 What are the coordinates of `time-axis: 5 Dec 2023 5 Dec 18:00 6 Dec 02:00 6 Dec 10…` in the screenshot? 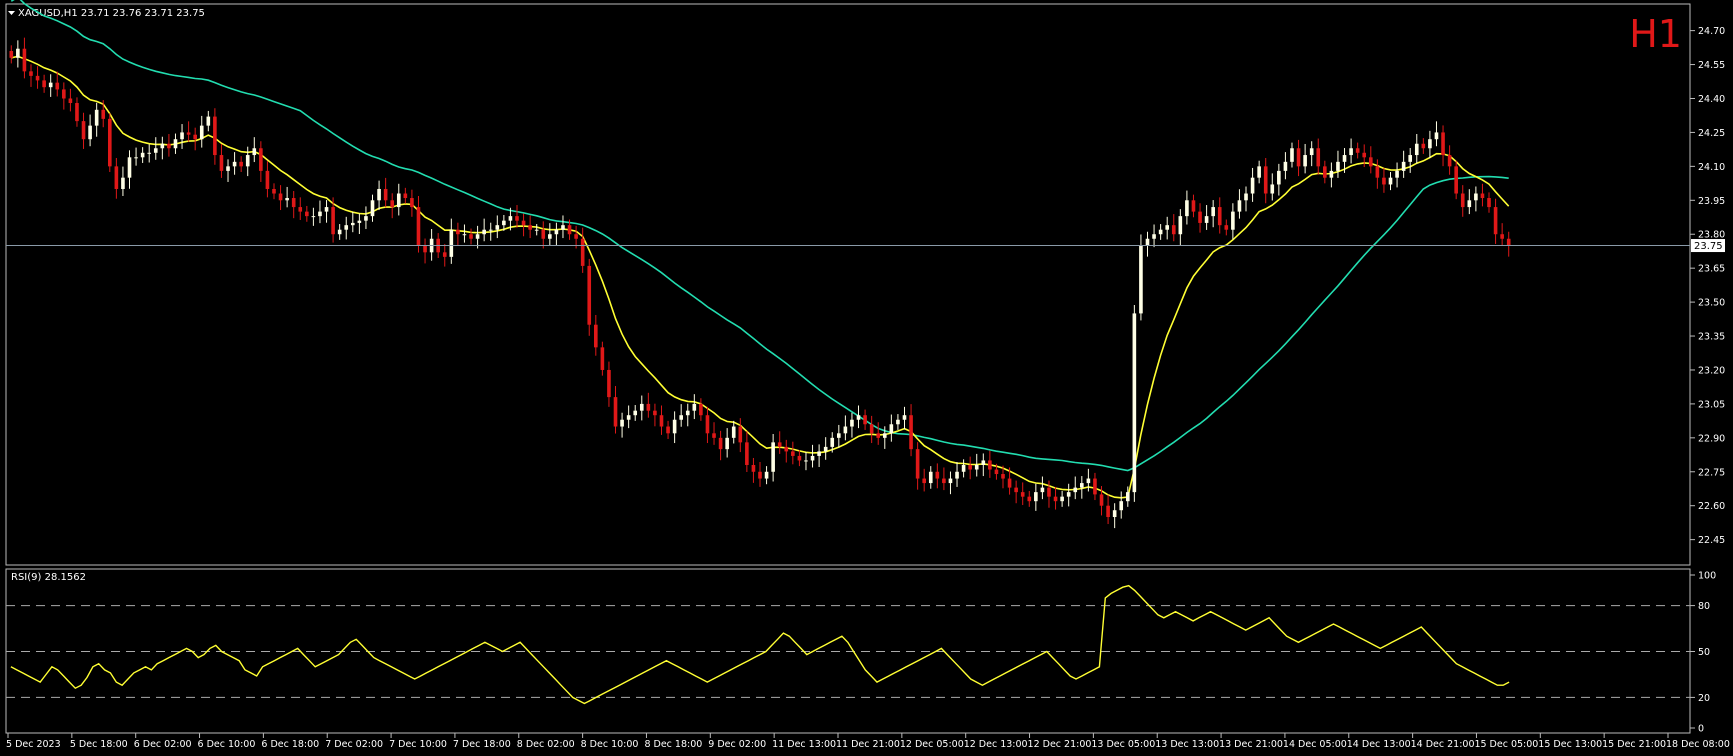 It's located at (868, 741).